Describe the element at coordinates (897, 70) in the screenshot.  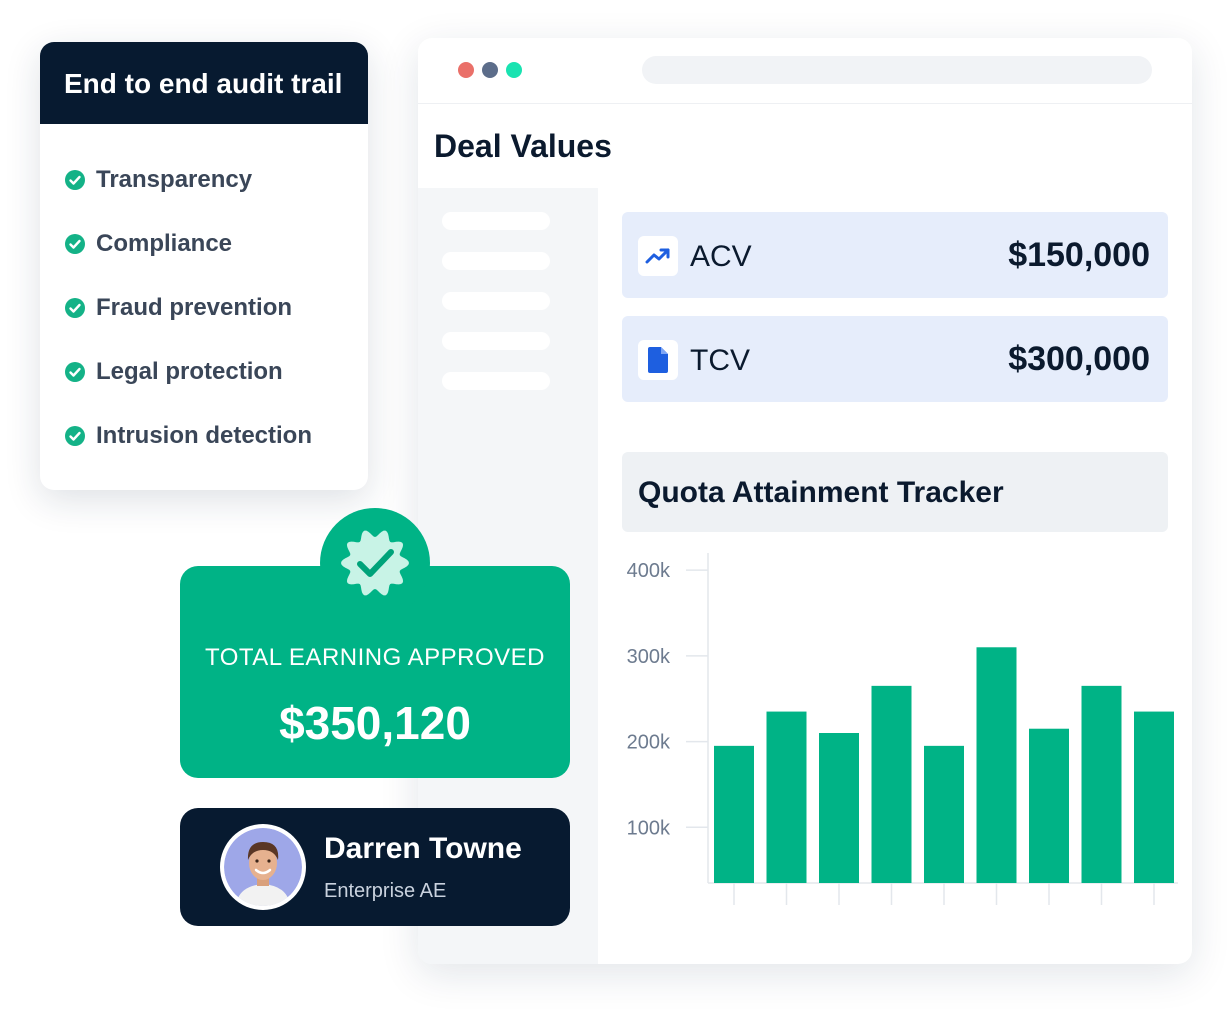
I see `address-bar` at that location.